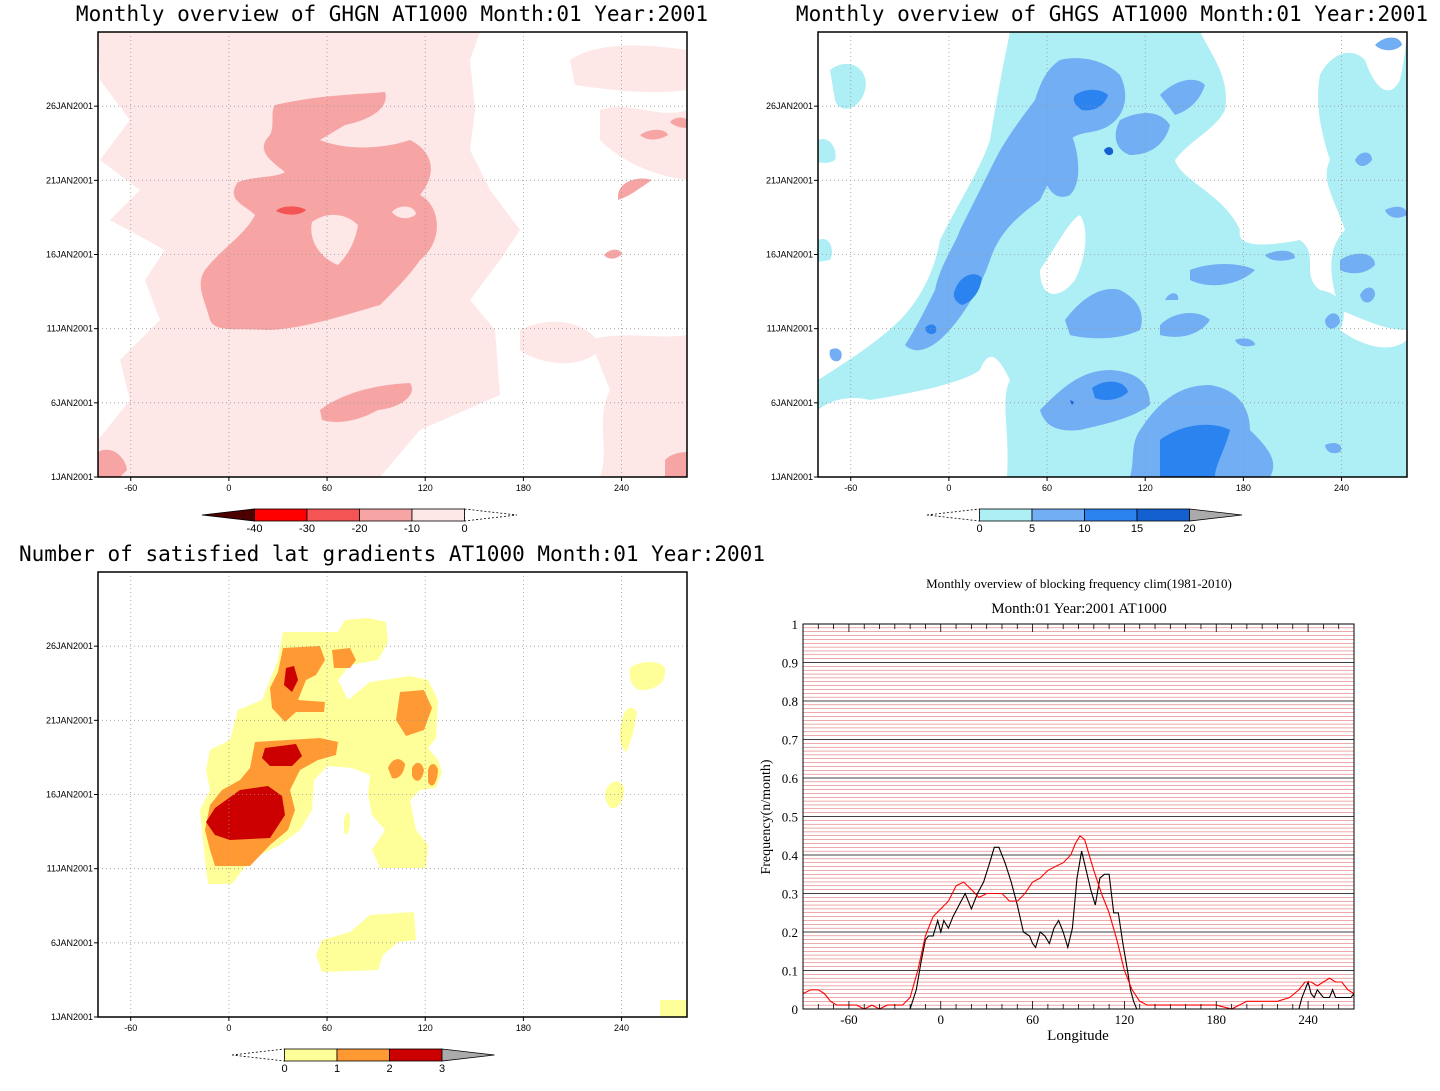 This screenshot has height=1091, width=1440. Describe the element at coordinates (790, 778) in the screenshot. I see `y-tick-label: 0.6` at that location.